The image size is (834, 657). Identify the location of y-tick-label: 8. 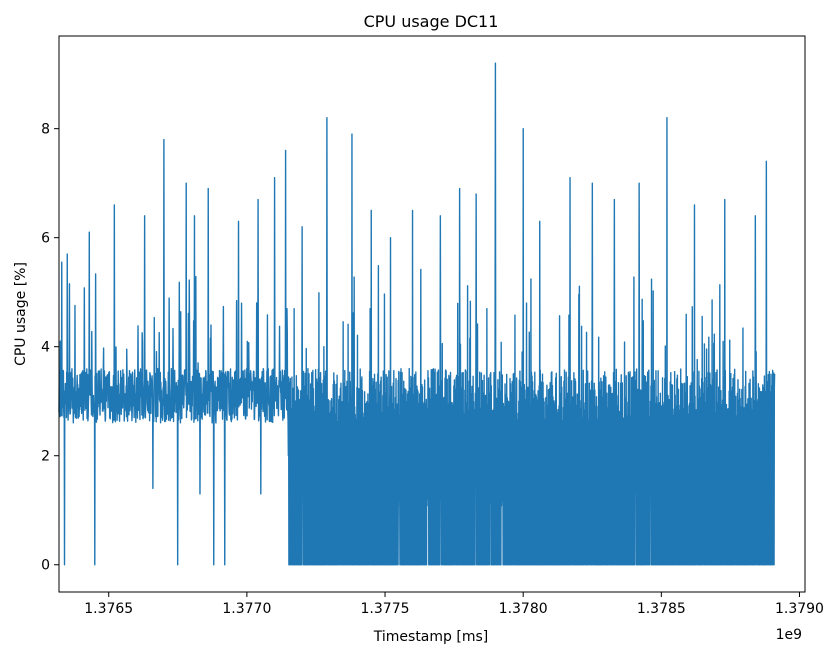
(45, 130).